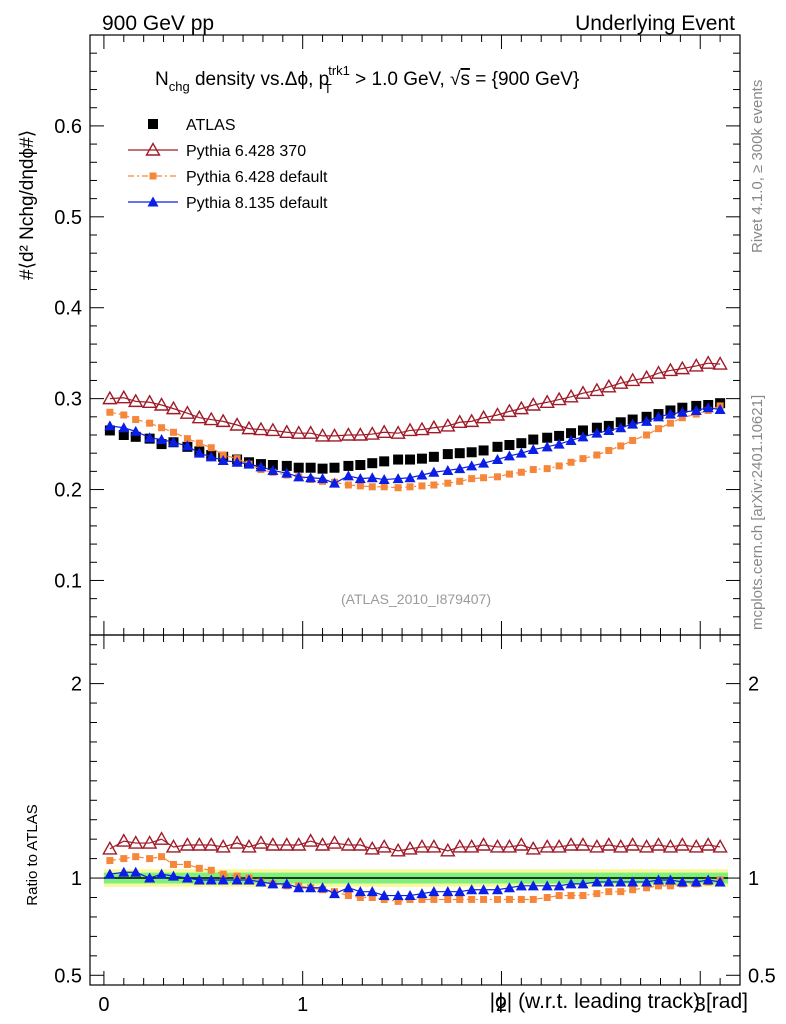  Describe the element at coordinates (68, 218) in the screenshot. I see `y-tick-label: 0.5` at that location.